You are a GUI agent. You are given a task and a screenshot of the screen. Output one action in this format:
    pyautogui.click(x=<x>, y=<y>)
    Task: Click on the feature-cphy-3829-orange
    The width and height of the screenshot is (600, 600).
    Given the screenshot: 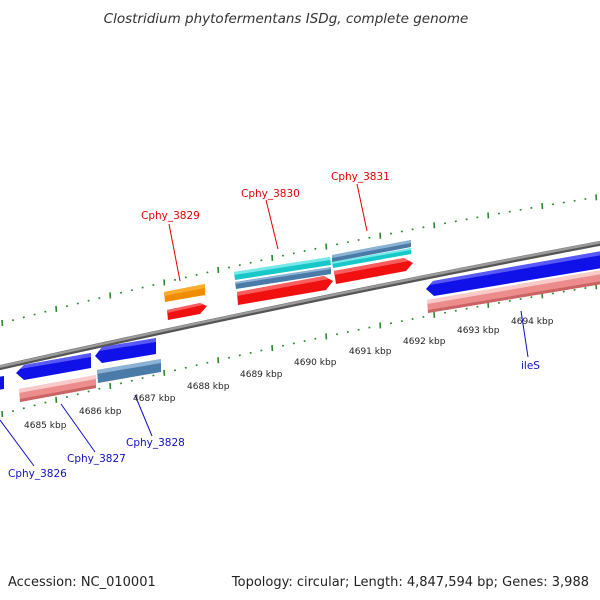 What is the action you would take?
    pyautogui.click(x=184, y=293)
    